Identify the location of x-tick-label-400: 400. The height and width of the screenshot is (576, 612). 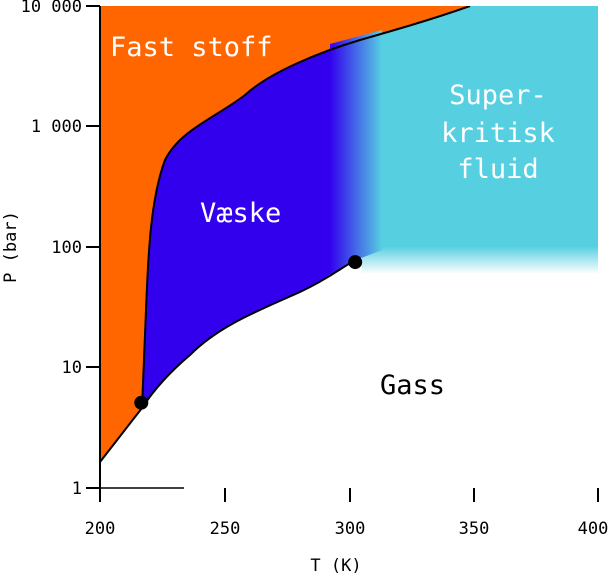
(593, 529).